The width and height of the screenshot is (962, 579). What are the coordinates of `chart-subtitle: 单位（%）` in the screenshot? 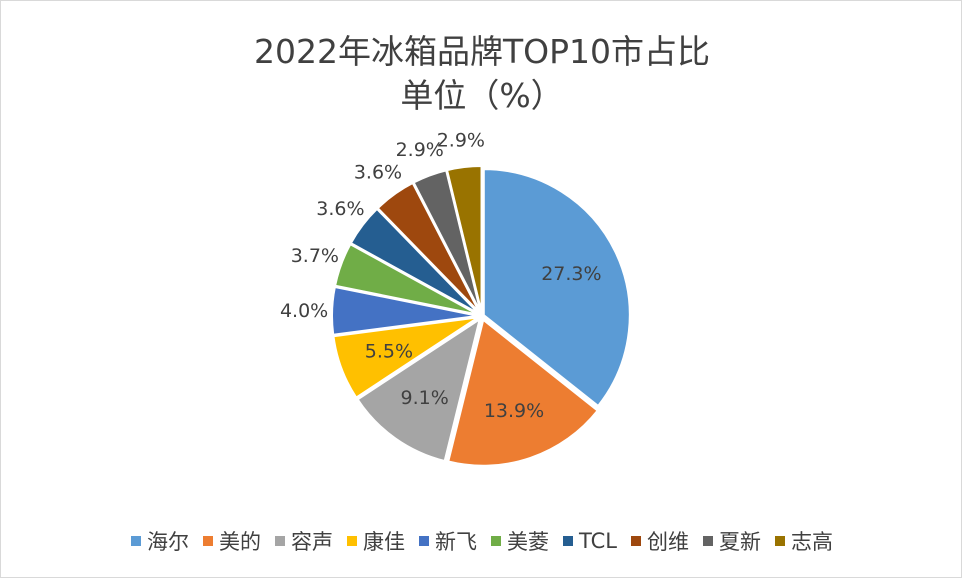 It's located at (482, 95).